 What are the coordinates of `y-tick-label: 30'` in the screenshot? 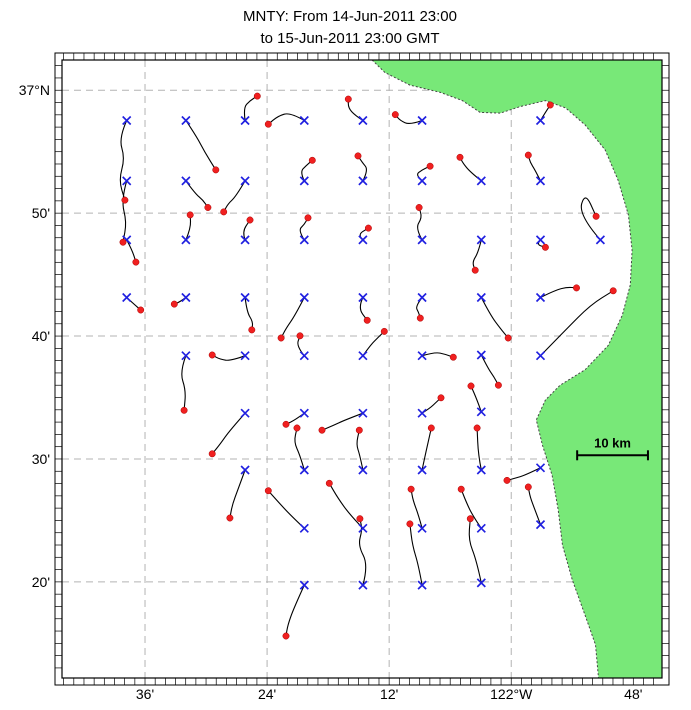 It's located at (41, 459).